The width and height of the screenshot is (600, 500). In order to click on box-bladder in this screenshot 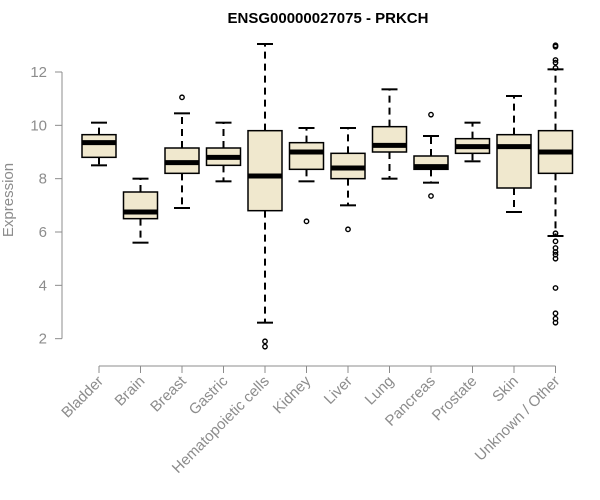, I will do `click(99, 144)`.